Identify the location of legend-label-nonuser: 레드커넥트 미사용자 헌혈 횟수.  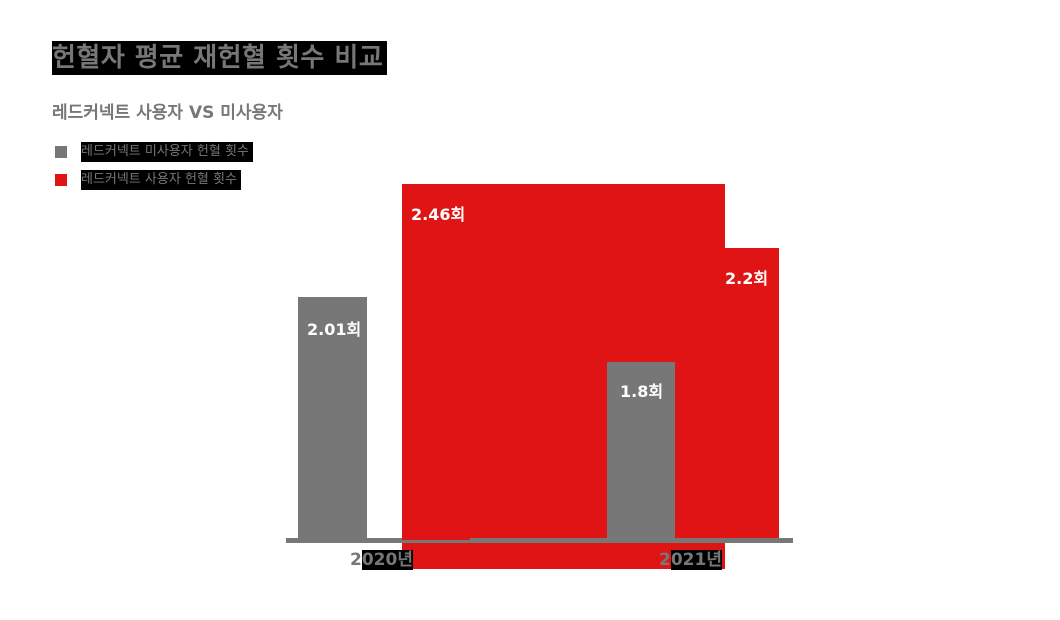
(167, 152).